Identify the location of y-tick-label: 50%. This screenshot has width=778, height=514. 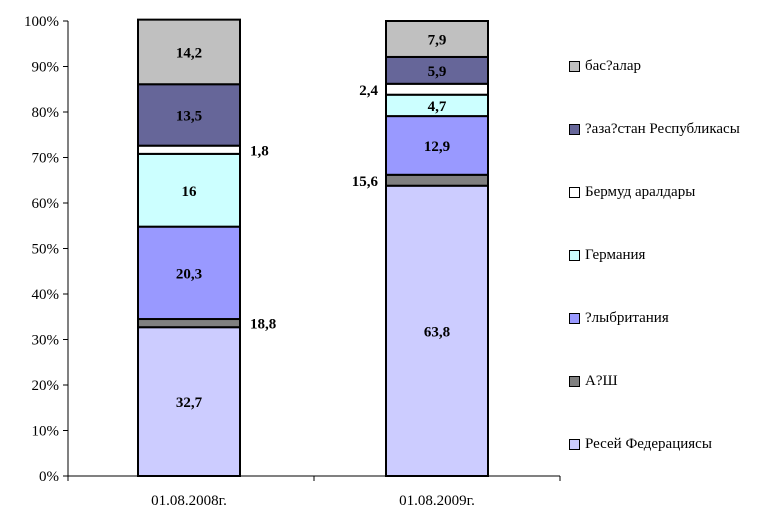
(46, 250).